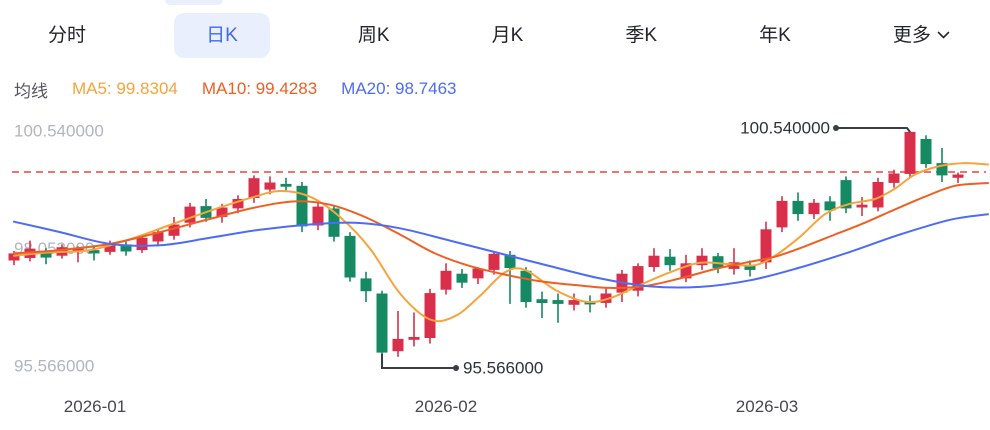 This screenshot has height=430, width=990. I want to click on tab-label: 分时, so click(67, 35).